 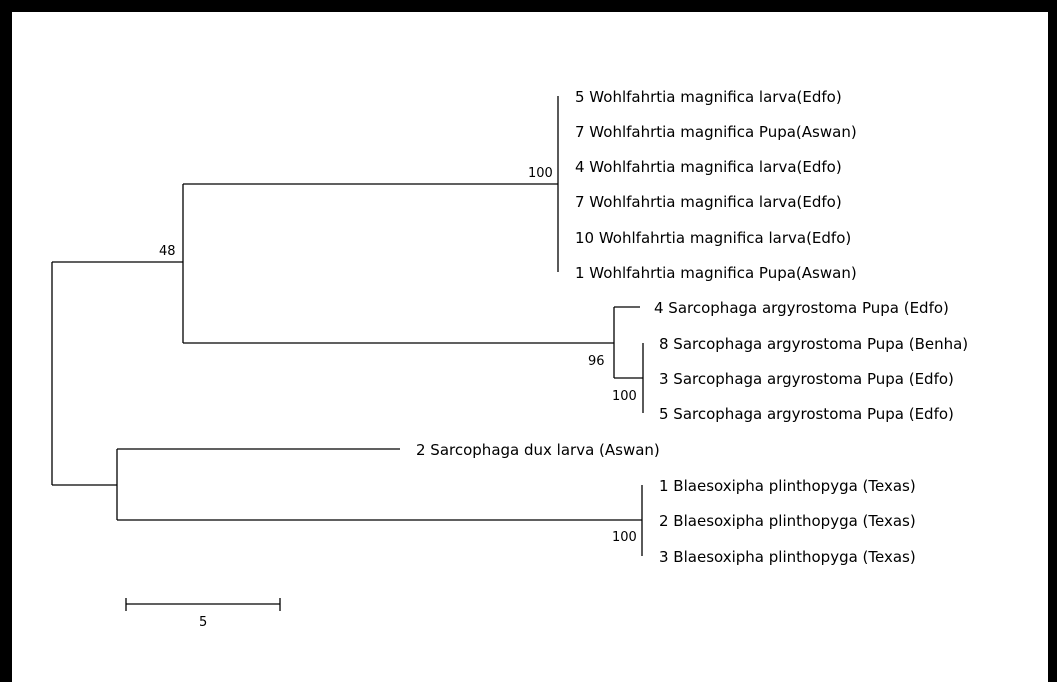 What do you see at coordinates (787, 521) in the screenshot?
I see `taxon-label: 2 Blaesoxipha plinthopyga (Texas)` at bounding box center [787, 521].